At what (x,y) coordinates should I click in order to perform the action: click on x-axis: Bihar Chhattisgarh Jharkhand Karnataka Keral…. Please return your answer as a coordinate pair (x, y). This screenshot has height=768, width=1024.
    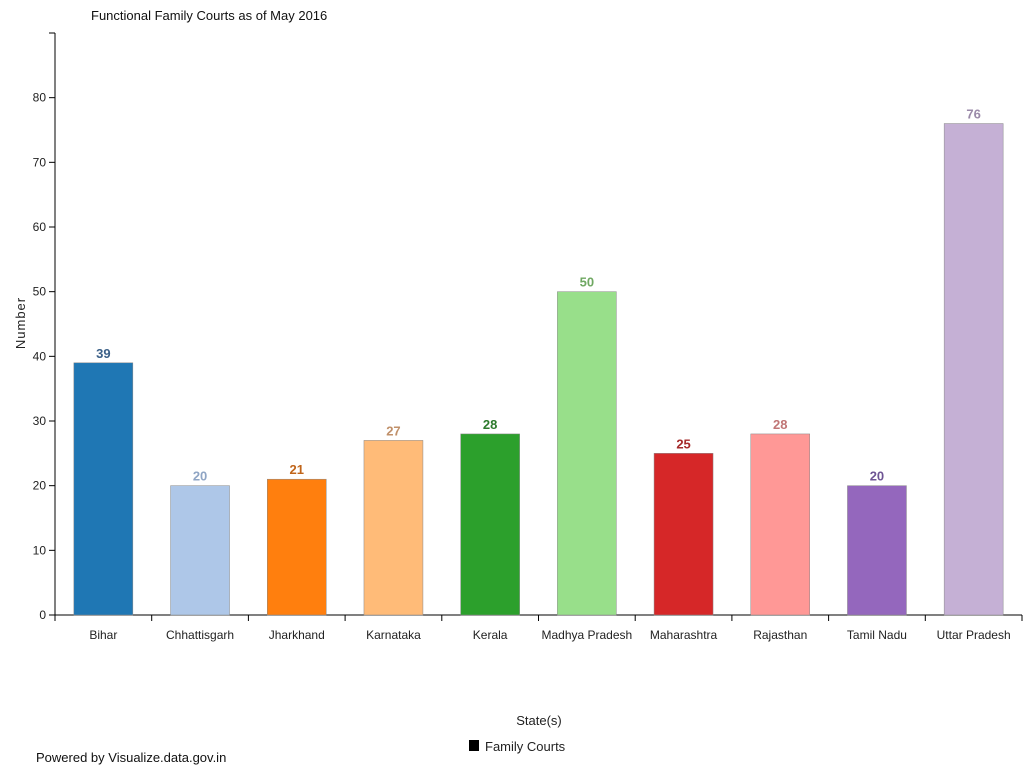
    Looking at the image, I should click on (536, 628).